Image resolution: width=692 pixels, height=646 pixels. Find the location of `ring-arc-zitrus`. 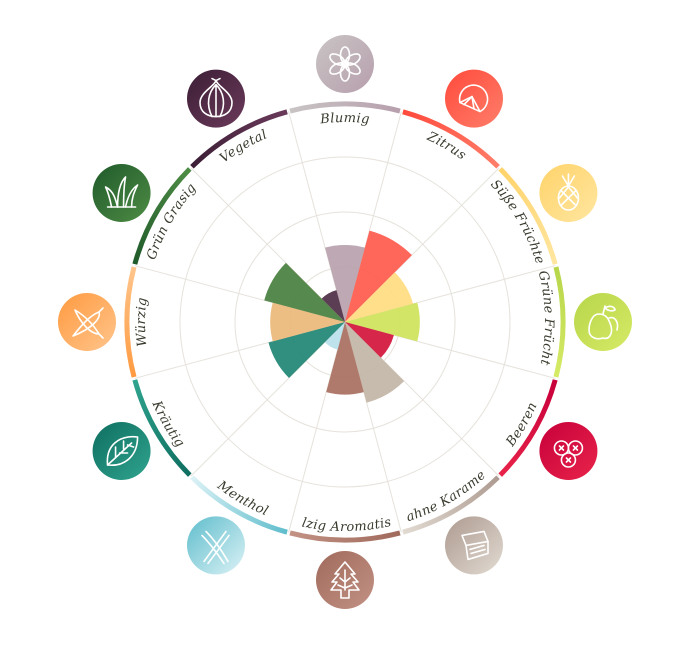

ring-arc-zitrus is located at coordinates (451, 139).